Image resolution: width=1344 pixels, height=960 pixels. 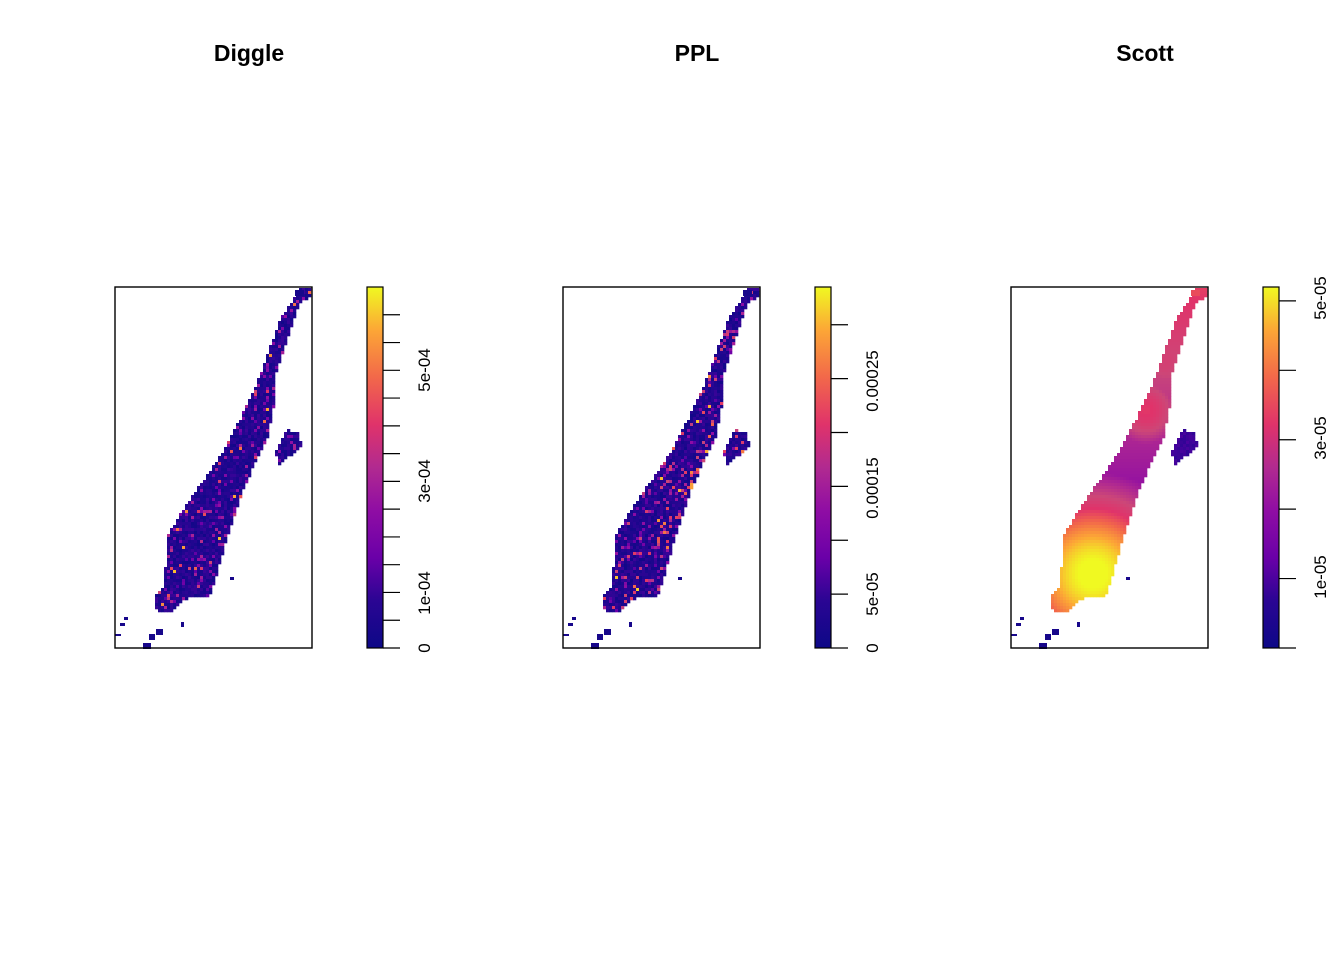 I want to click on panel-title: Diggle, so click(x=249, y=53).